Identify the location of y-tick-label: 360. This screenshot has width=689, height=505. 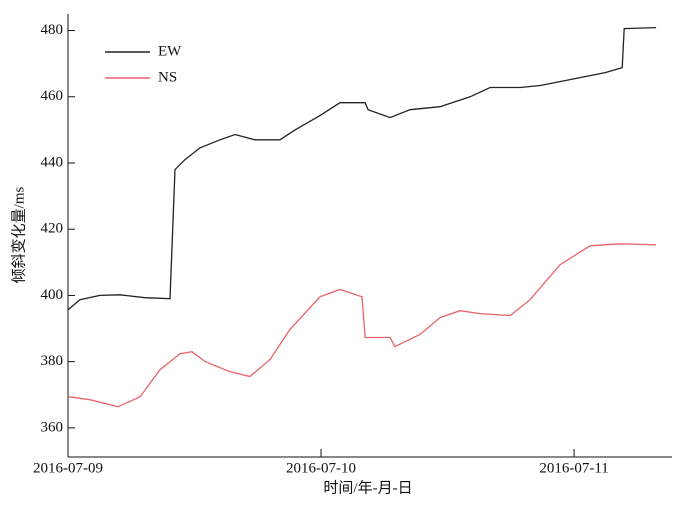
(52, 427).